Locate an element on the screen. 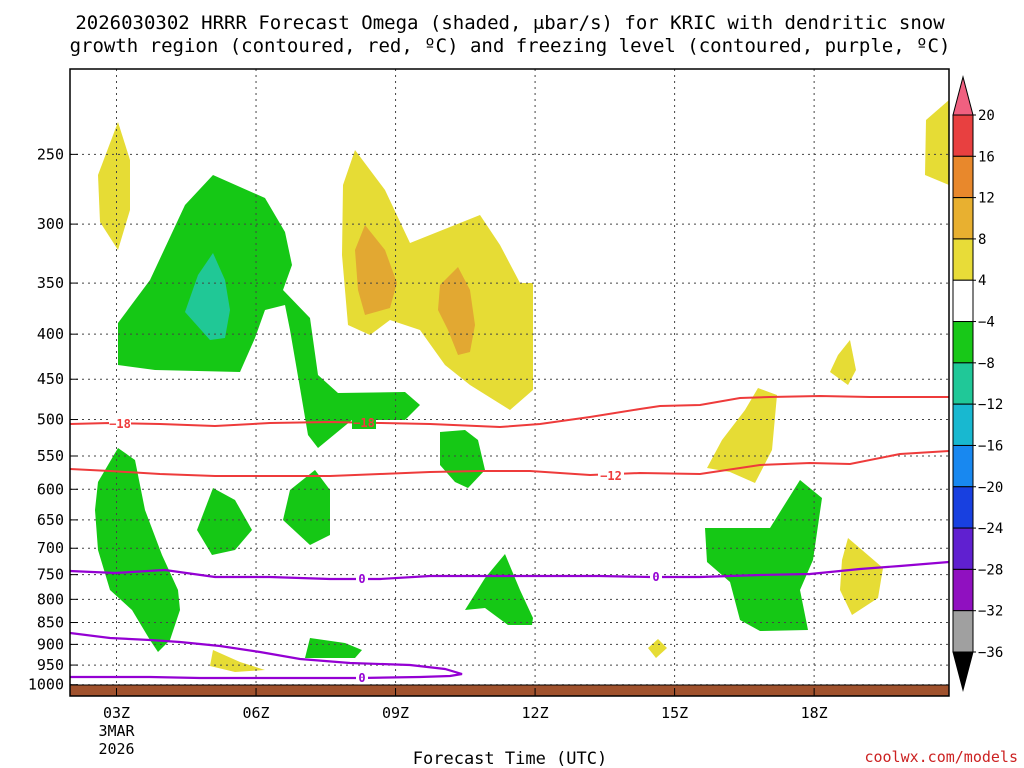 Image resolution: width=1024 pixels, height=768 pixels. y-tick-label: 850 is located at coordinates (50, 623).